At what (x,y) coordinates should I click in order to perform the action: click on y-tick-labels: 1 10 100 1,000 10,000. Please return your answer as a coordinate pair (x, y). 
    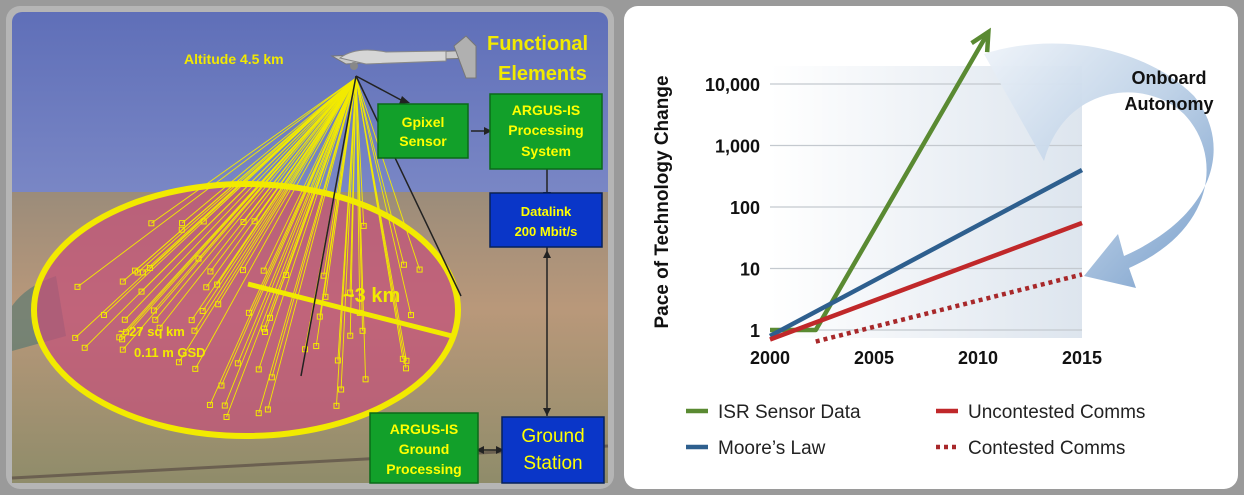
    Looking at the image, I should click on (732, 208).